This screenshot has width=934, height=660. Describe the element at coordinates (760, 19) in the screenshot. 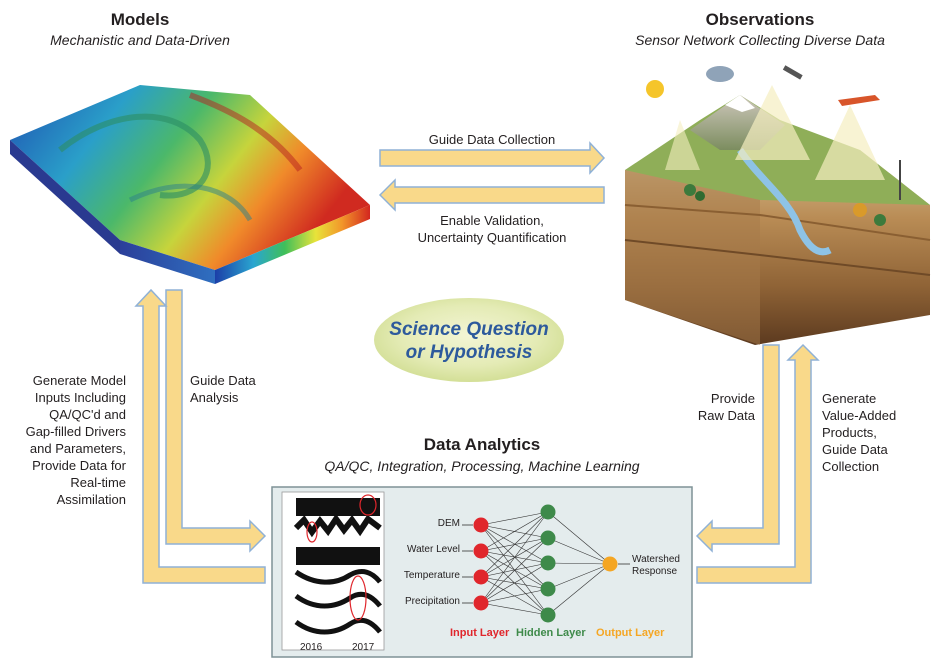

I see `observations-title: Observations` at that location.